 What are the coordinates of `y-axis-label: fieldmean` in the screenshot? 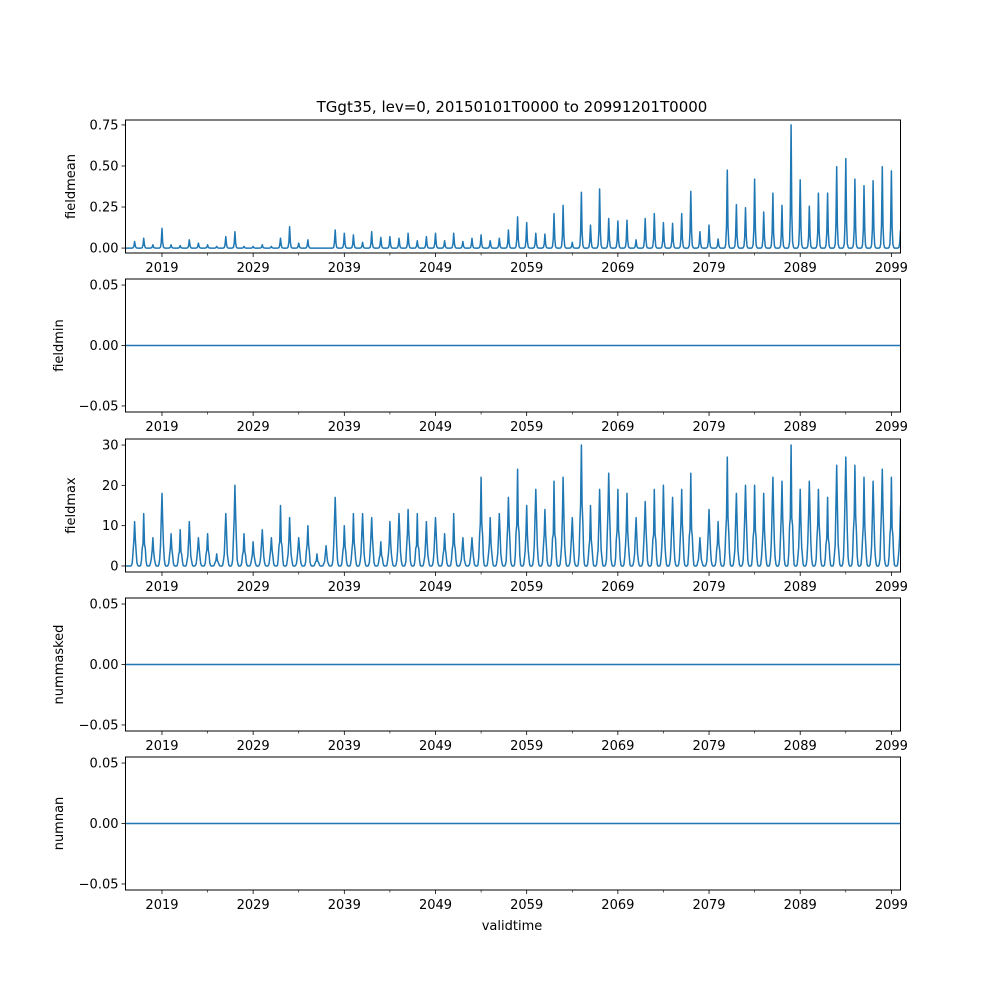 It's located at (71, 186).